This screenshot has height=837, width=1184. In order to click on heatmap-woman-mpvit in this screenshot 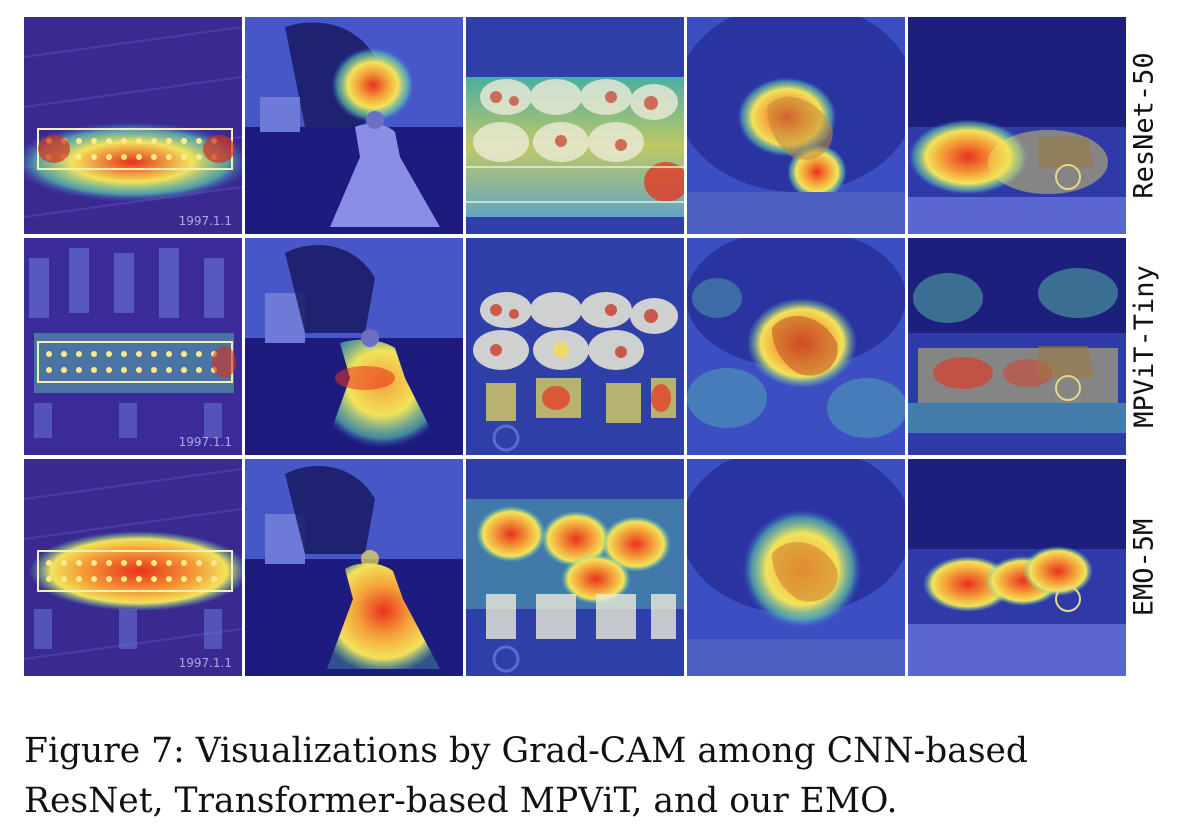, I will do `click(354, 346)`.